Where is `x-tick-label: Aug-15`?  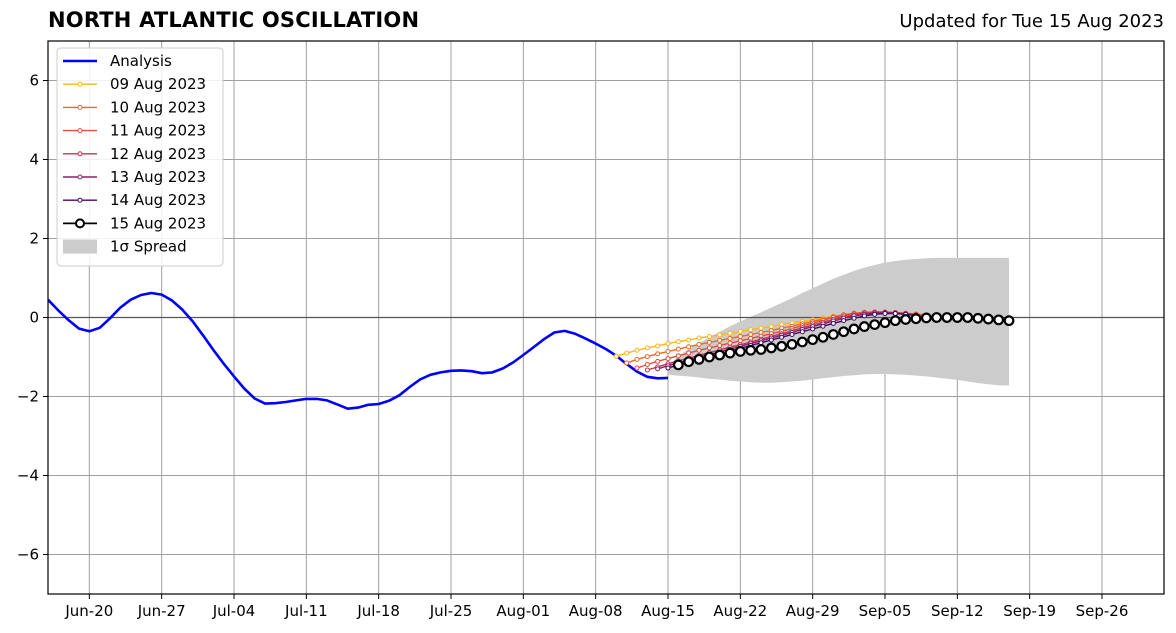
x-tick-label: Aug-15 is located at coordinates (668, 611).